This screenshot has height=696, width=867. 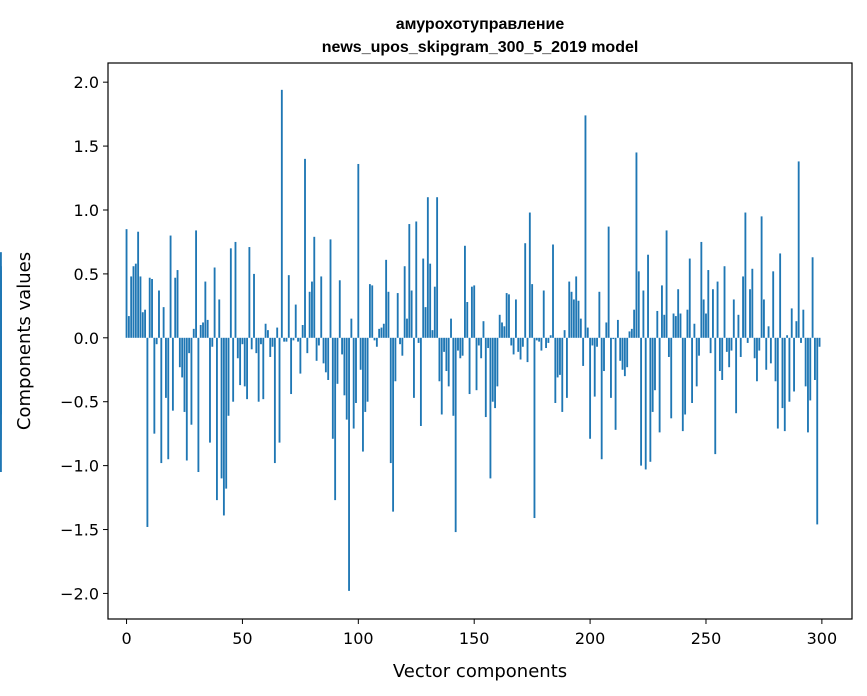 What do you see at coordinates (24, 341) in the screenshot?
I see `y-axis-label: Components values` at bounding box center [24, 341].